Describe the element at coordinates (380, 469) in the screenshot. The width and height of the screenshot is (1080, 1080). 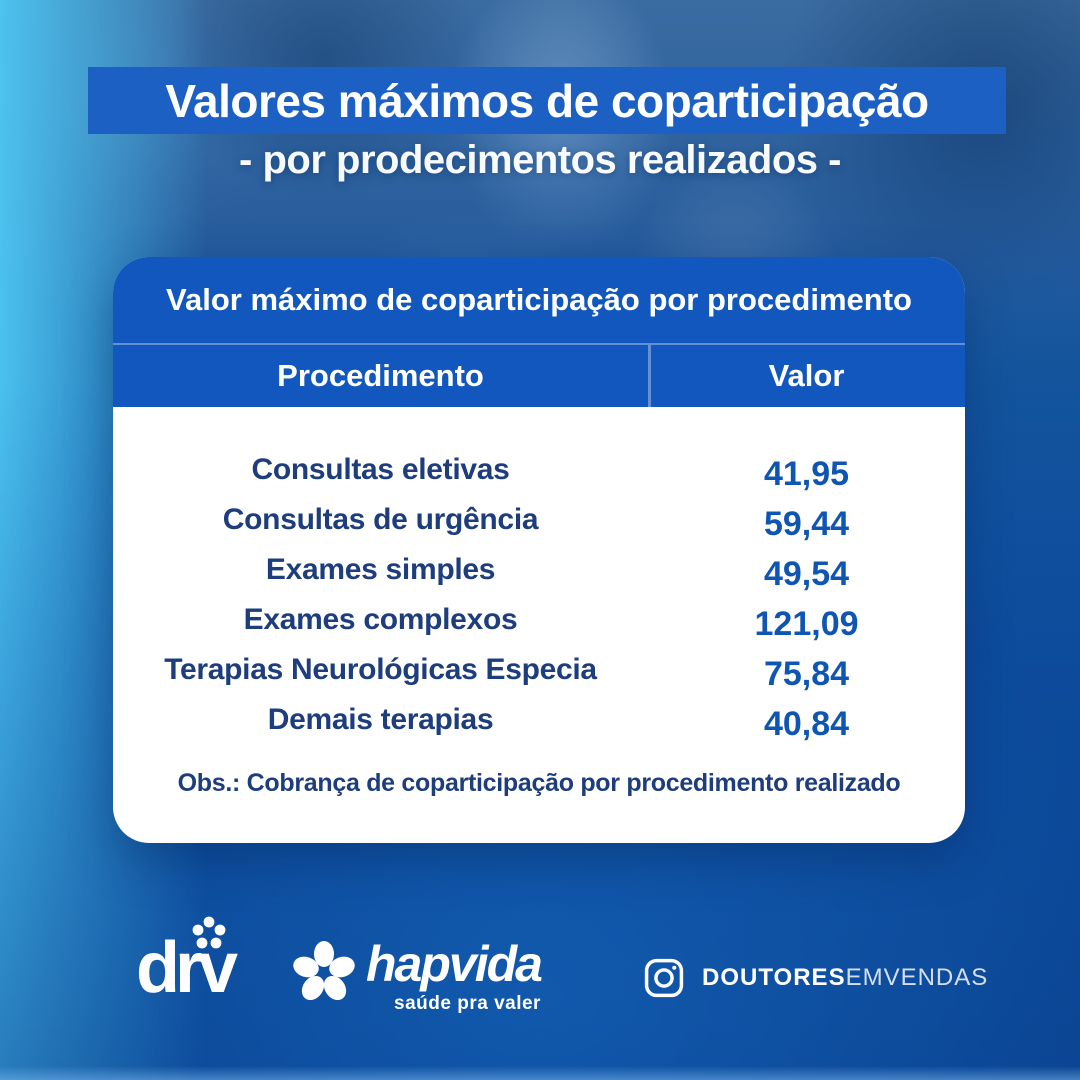
I see `procedure-name: Consultas eletivas` at that location.